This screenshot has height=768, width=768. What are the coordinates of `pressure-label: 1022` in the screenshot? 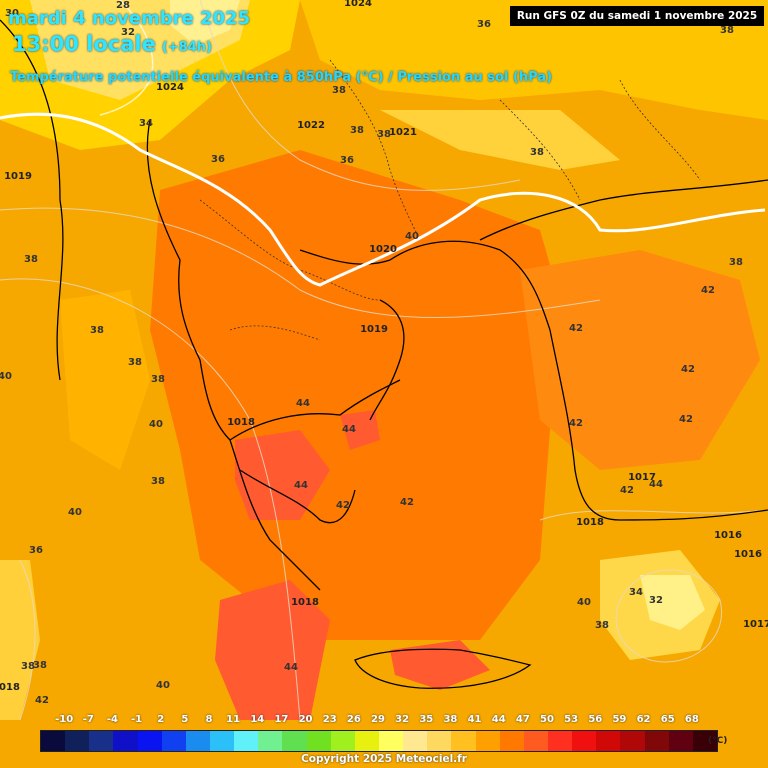 It's located at (311, 125).